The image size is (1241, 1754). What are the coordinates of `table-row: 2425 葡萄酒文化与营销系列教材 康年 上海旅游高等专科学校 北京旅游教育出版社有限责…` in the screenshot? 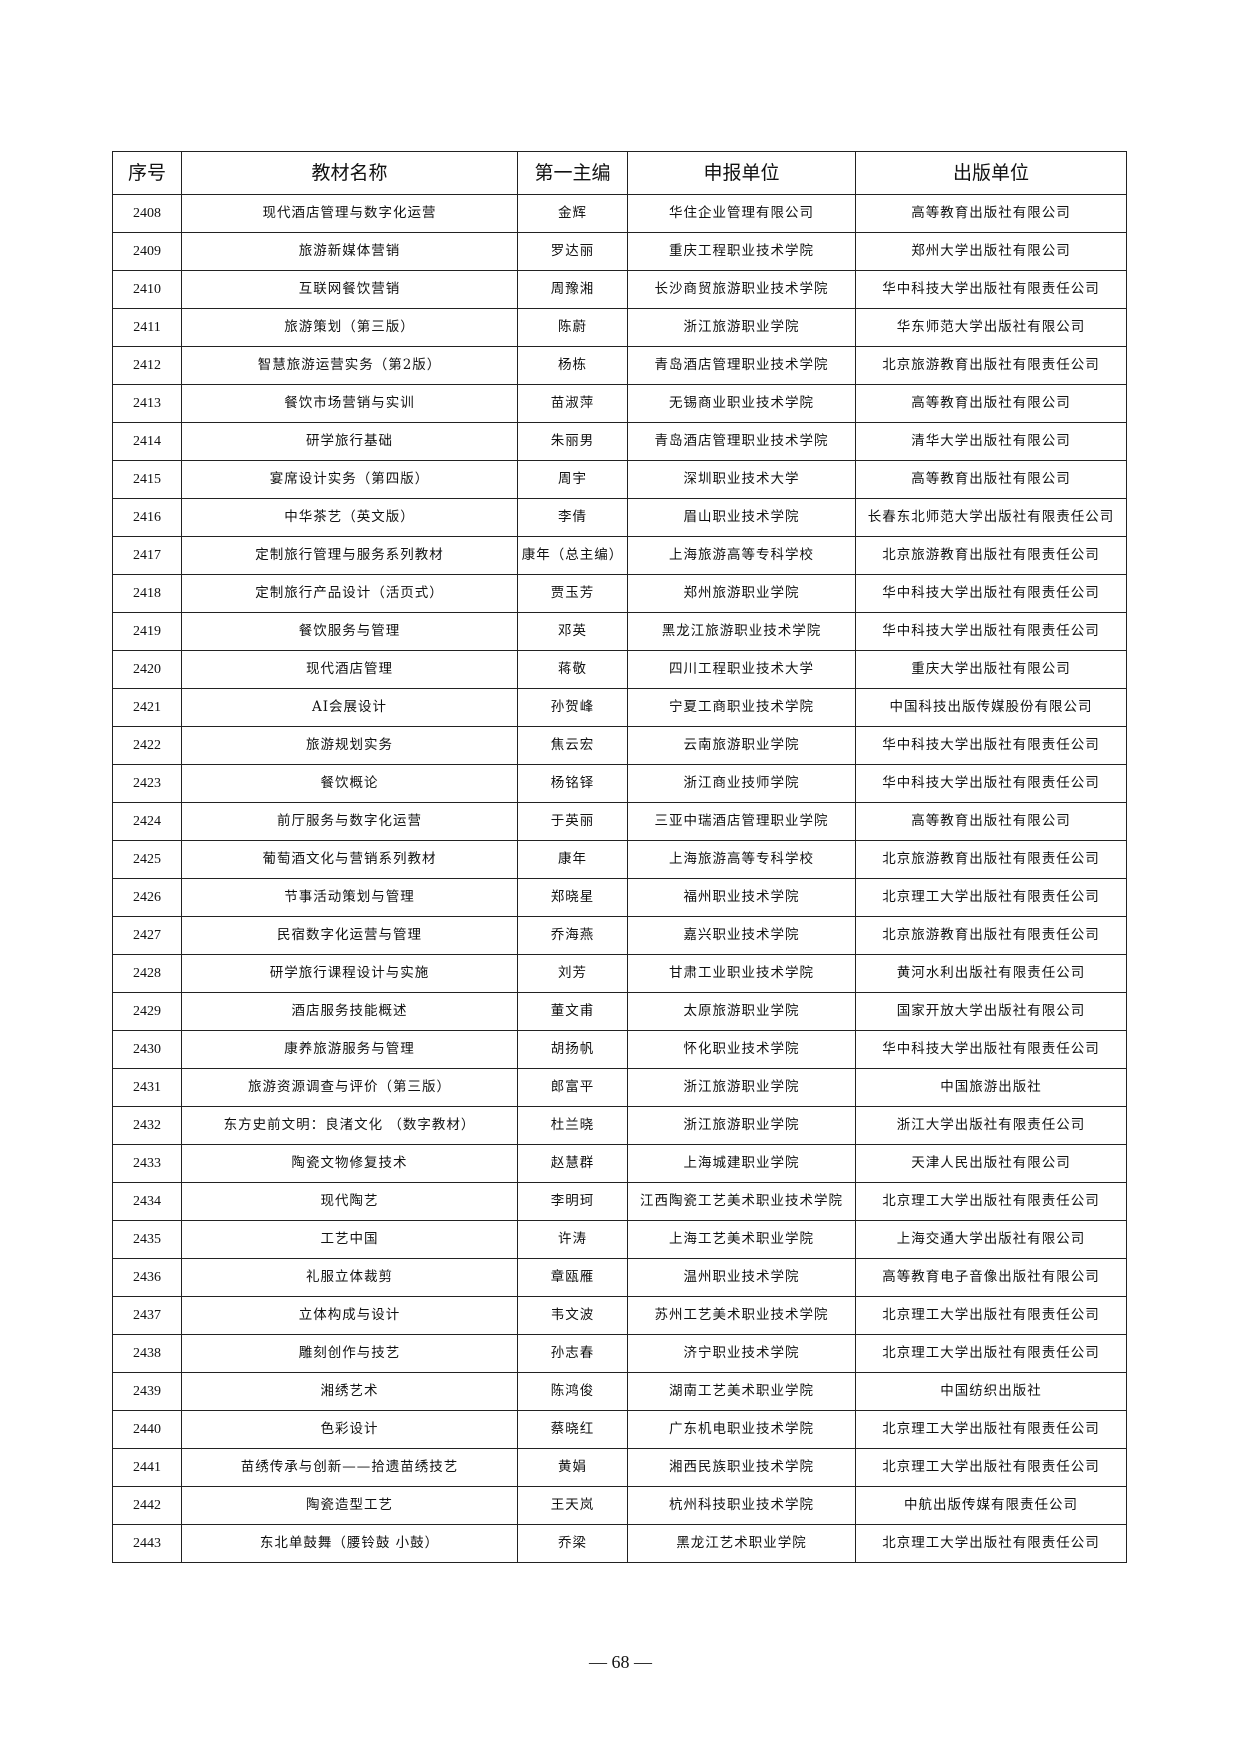 It's located at (619, 859).